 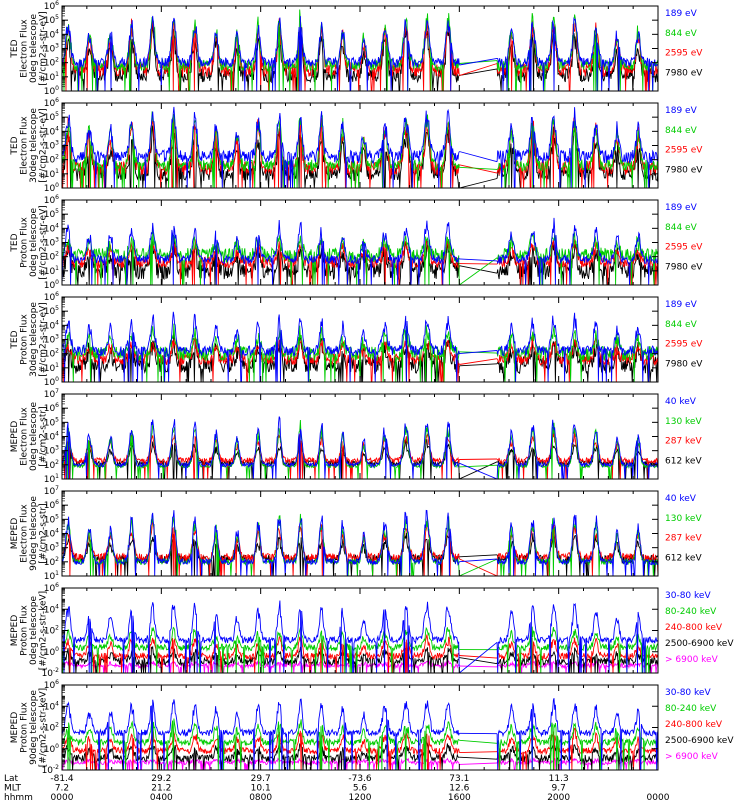 What do you see at coordinates (688, 693) in the screenshot?
I see `legend-entry: 30-80 keV` at bounding box center [688, 693].